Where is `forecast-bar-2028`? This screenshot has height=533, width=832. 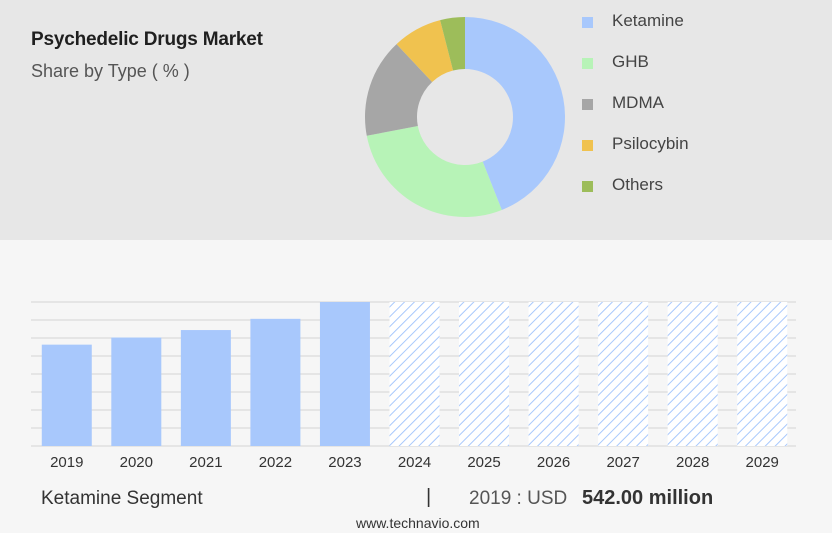
forecast-bar-2028 is located at coordinates (692, 374).